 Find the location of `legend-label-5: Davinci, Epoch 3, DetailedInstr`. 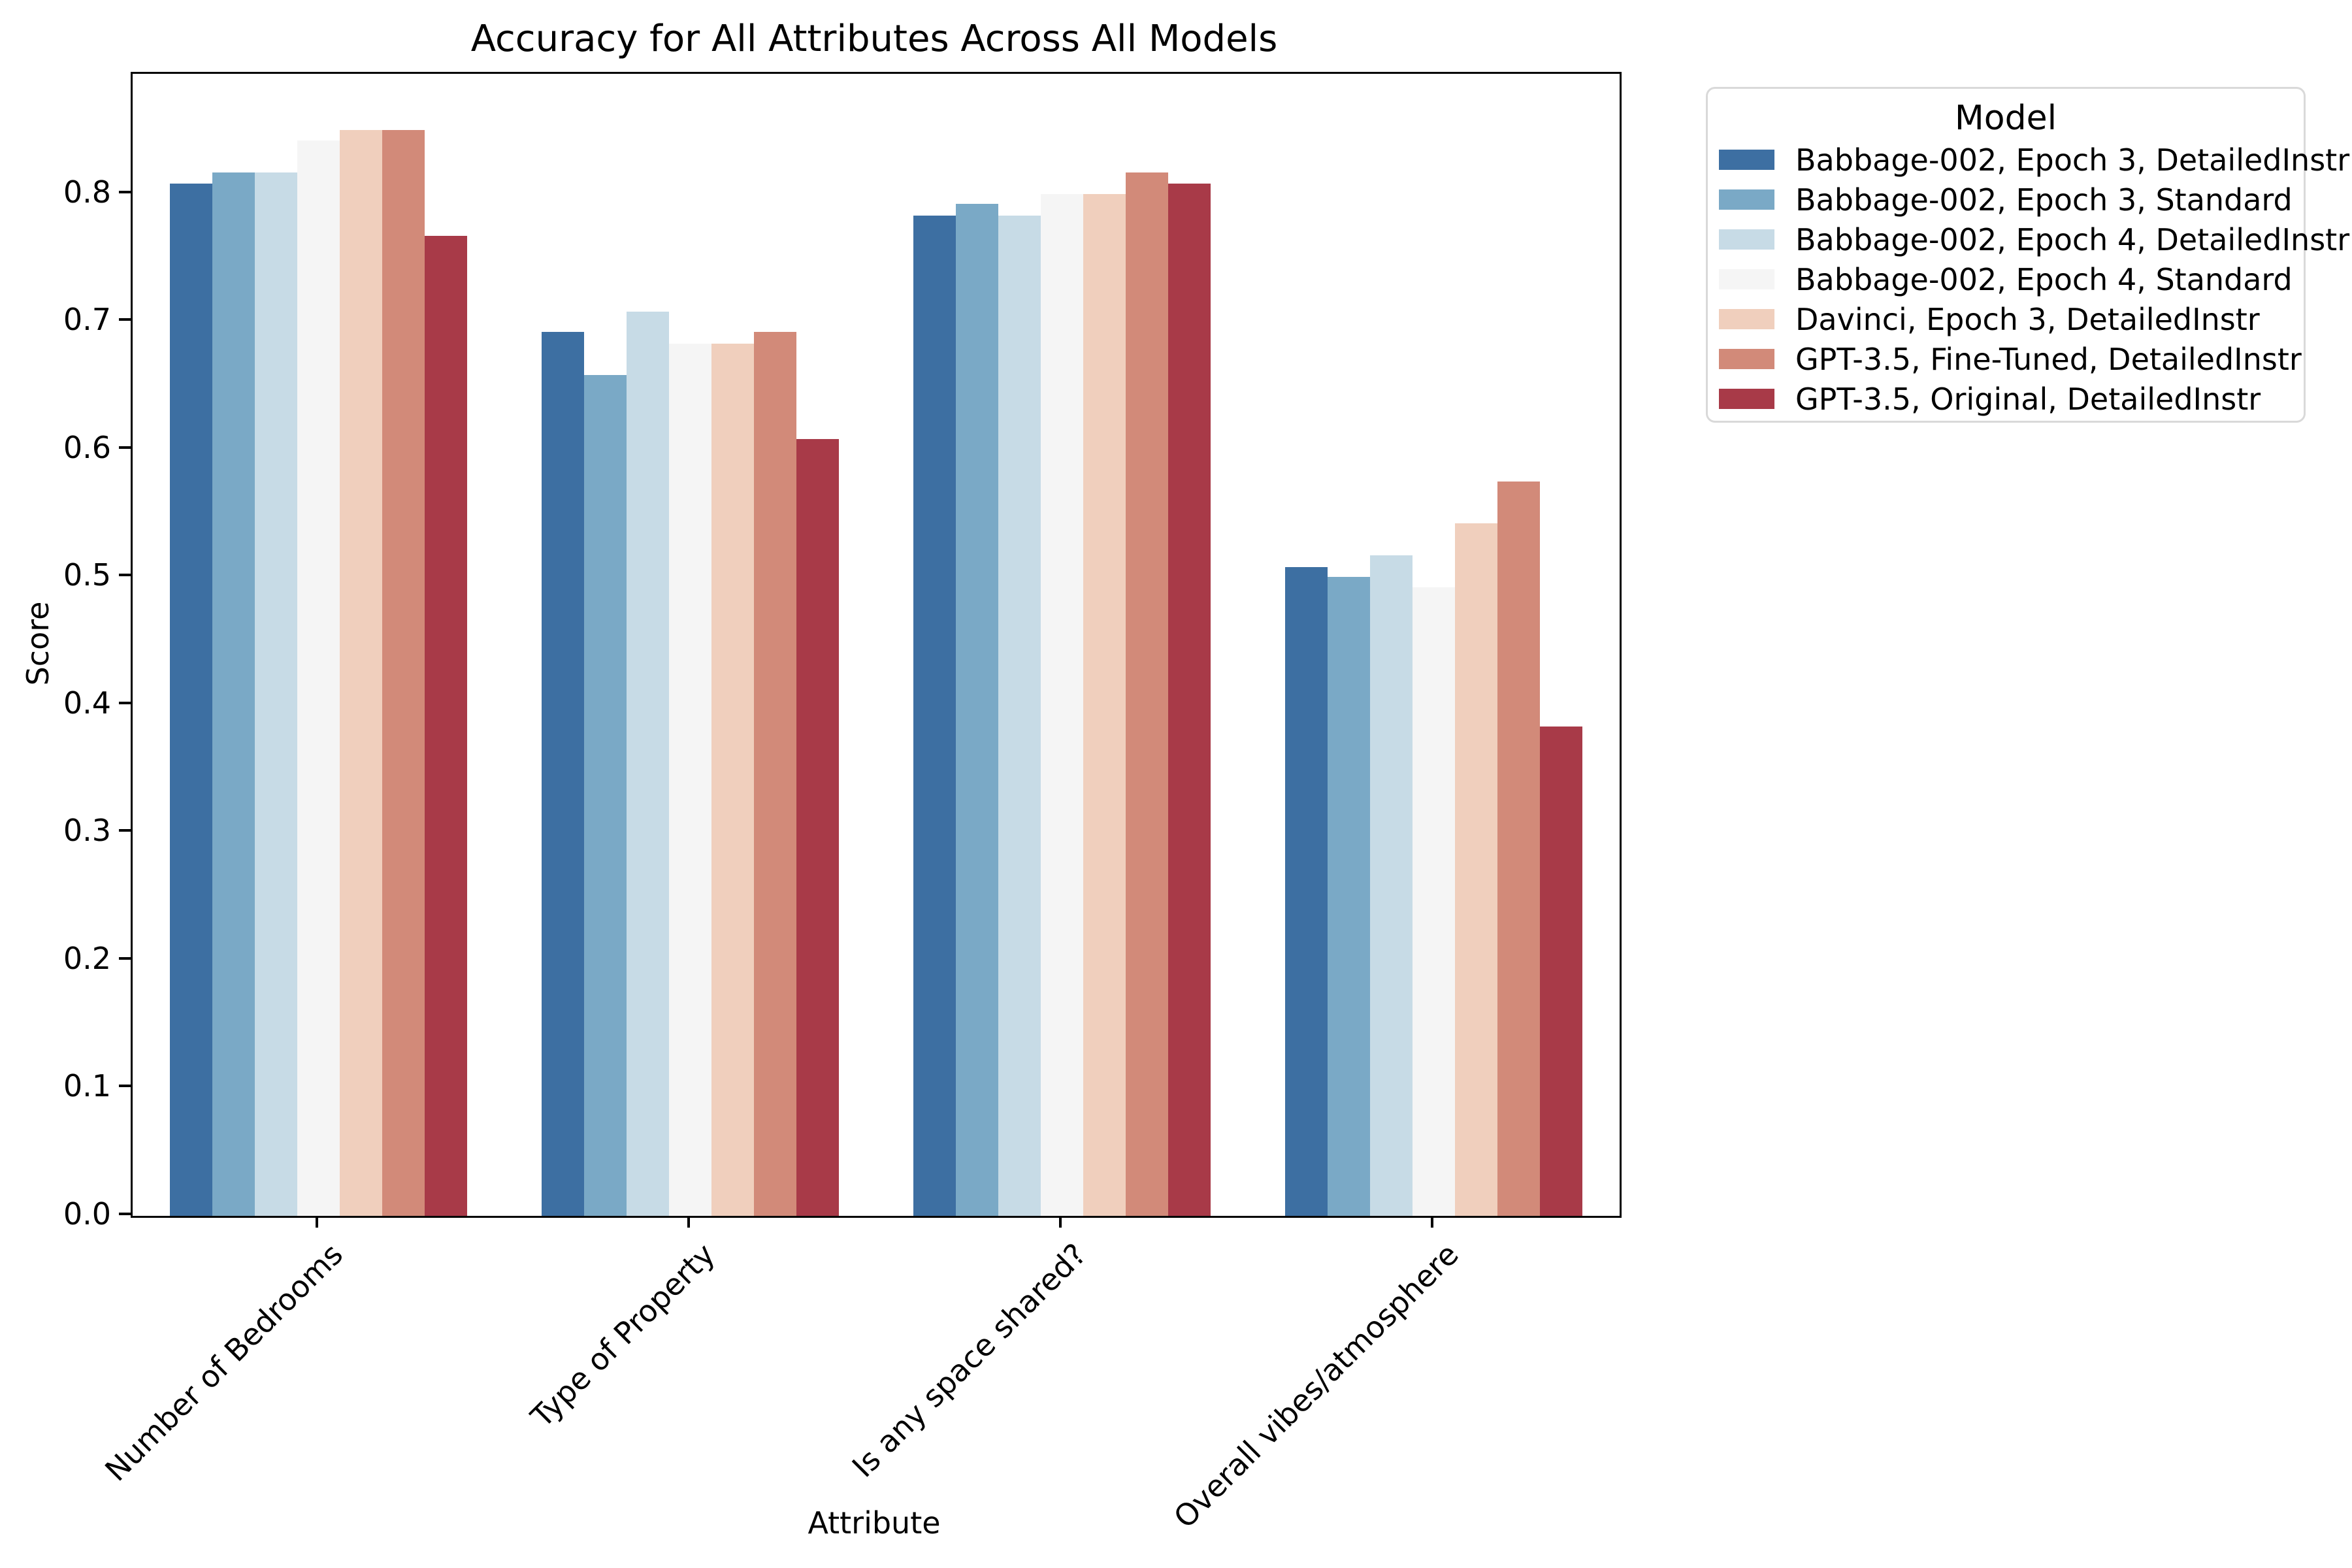

legend-label-5: Davinci, Epoch 3, DetailedInstr is located at coordinates (2027, 319).